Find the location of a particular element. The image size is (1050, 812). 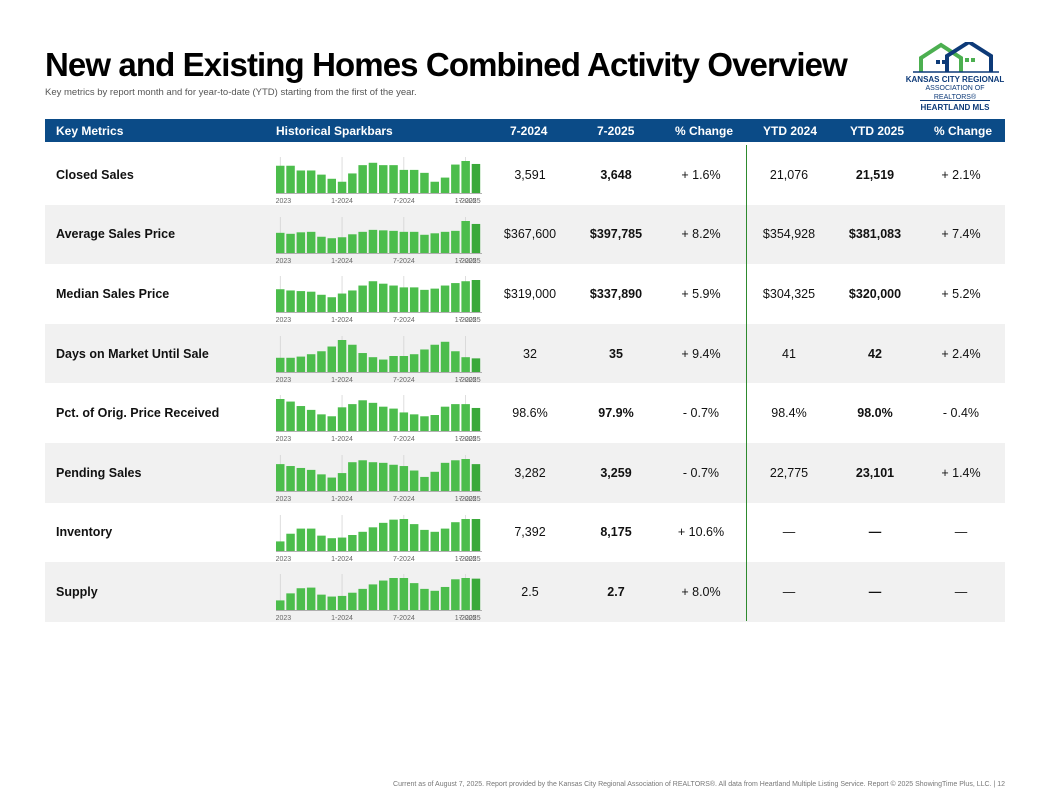

metric-label: Closed Sales is located at coordinates (95, 174).